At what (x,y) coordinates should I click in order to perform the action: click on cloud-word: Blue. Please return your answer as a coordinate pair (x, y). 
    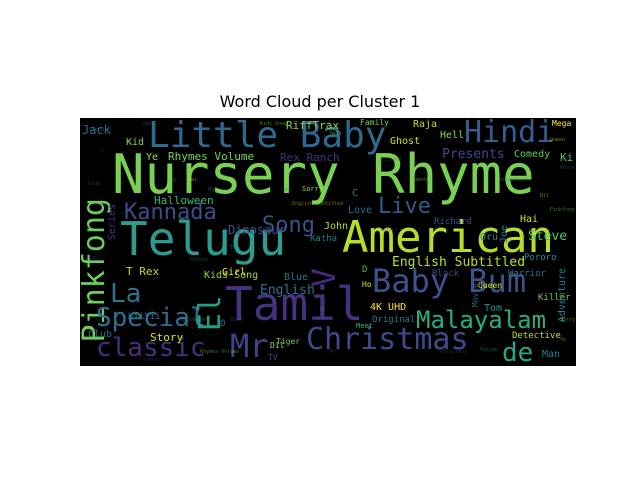
    Looking at the image, I should click on (296, 277).